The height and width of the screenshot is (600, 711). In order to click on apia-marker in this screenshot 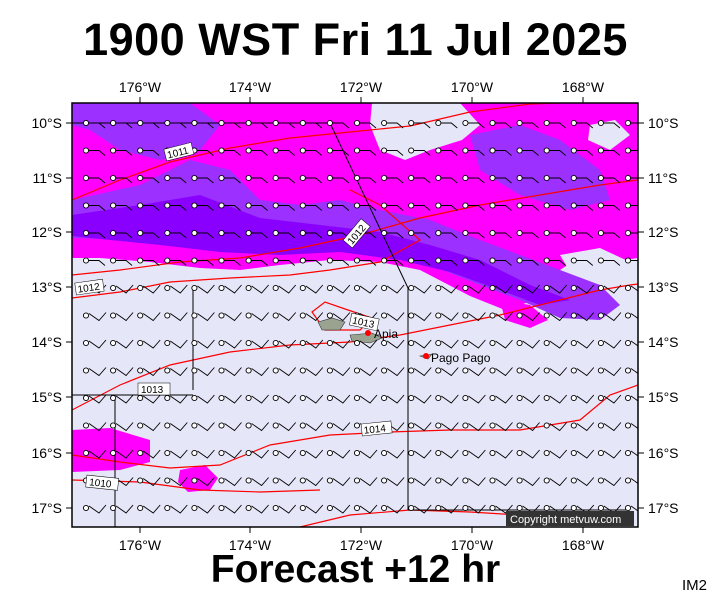, I will do `click(368, 333)`.